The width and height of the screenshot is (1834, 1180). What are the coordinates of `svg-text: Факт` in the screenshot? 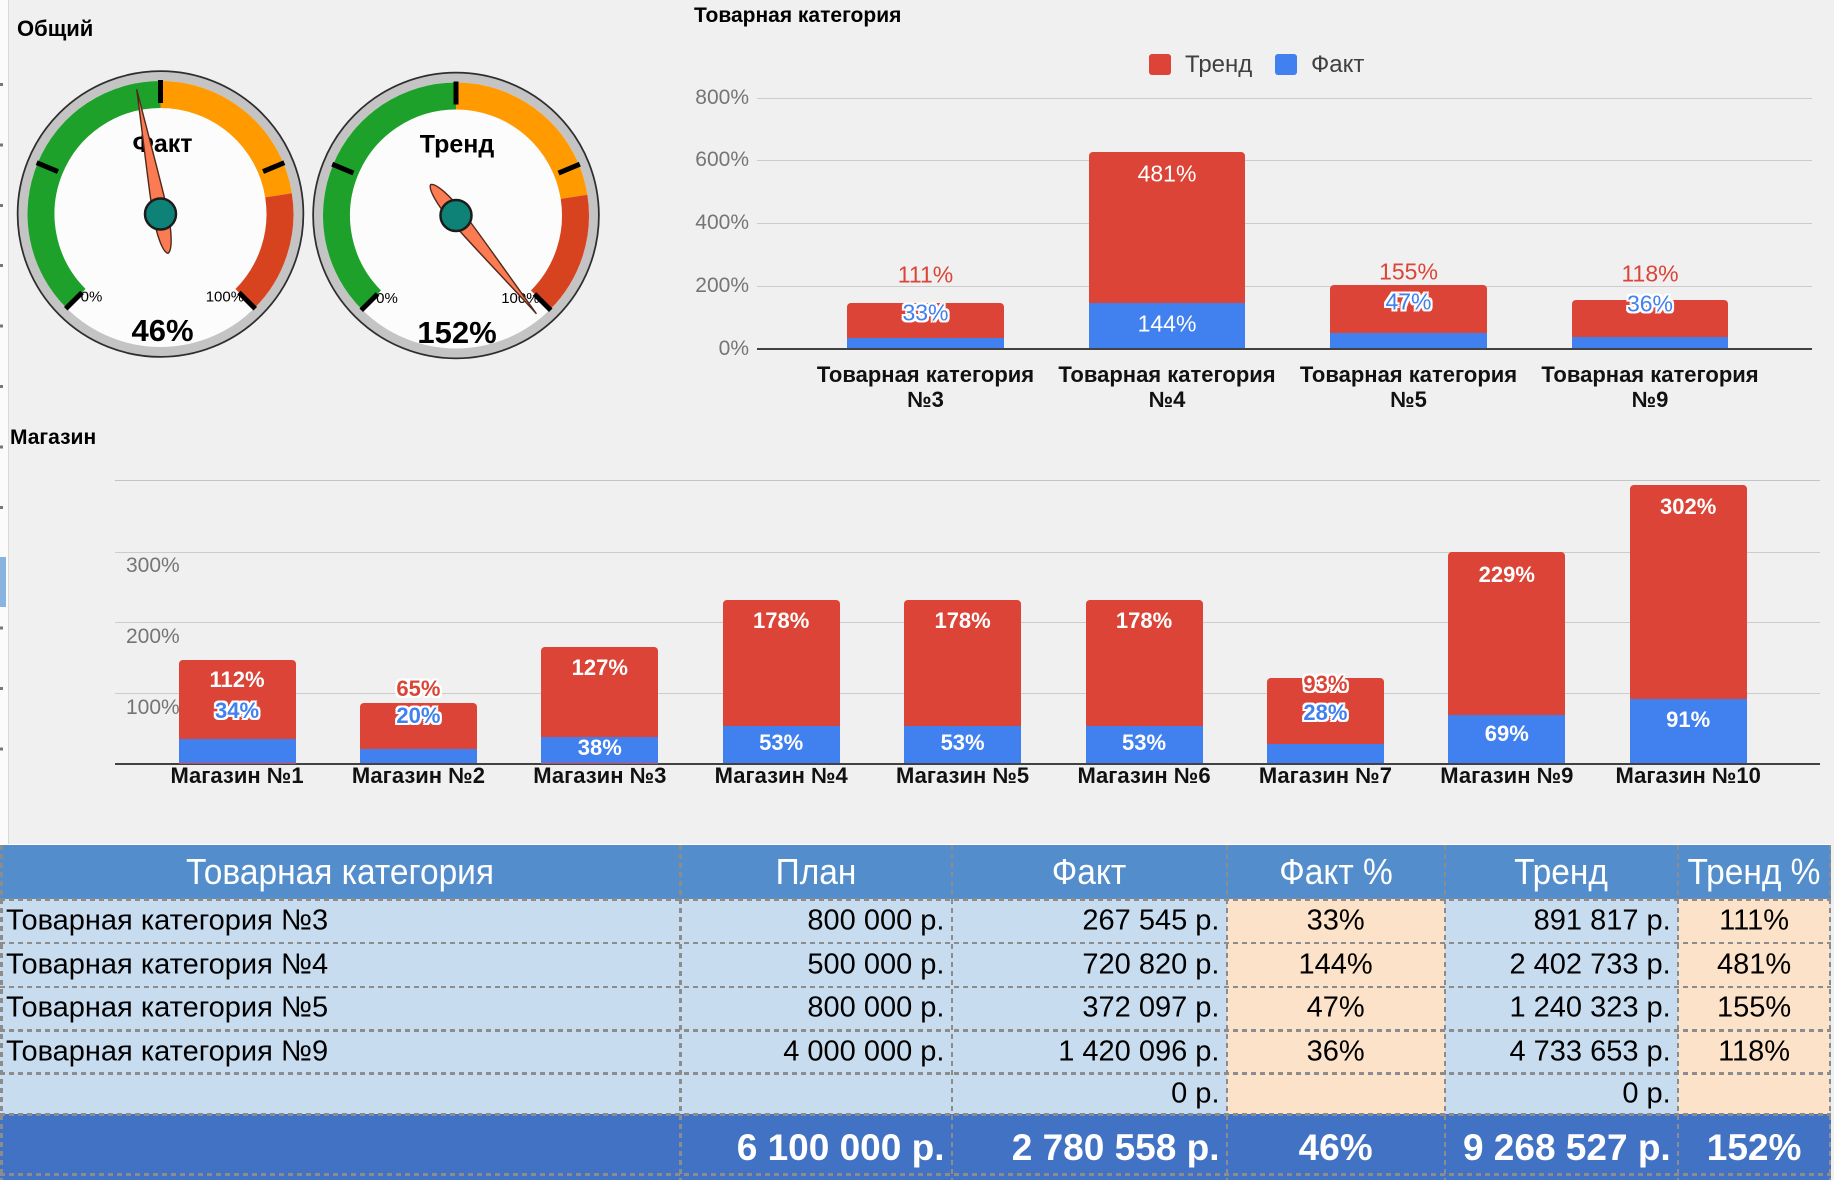 It's located at (163, 144).